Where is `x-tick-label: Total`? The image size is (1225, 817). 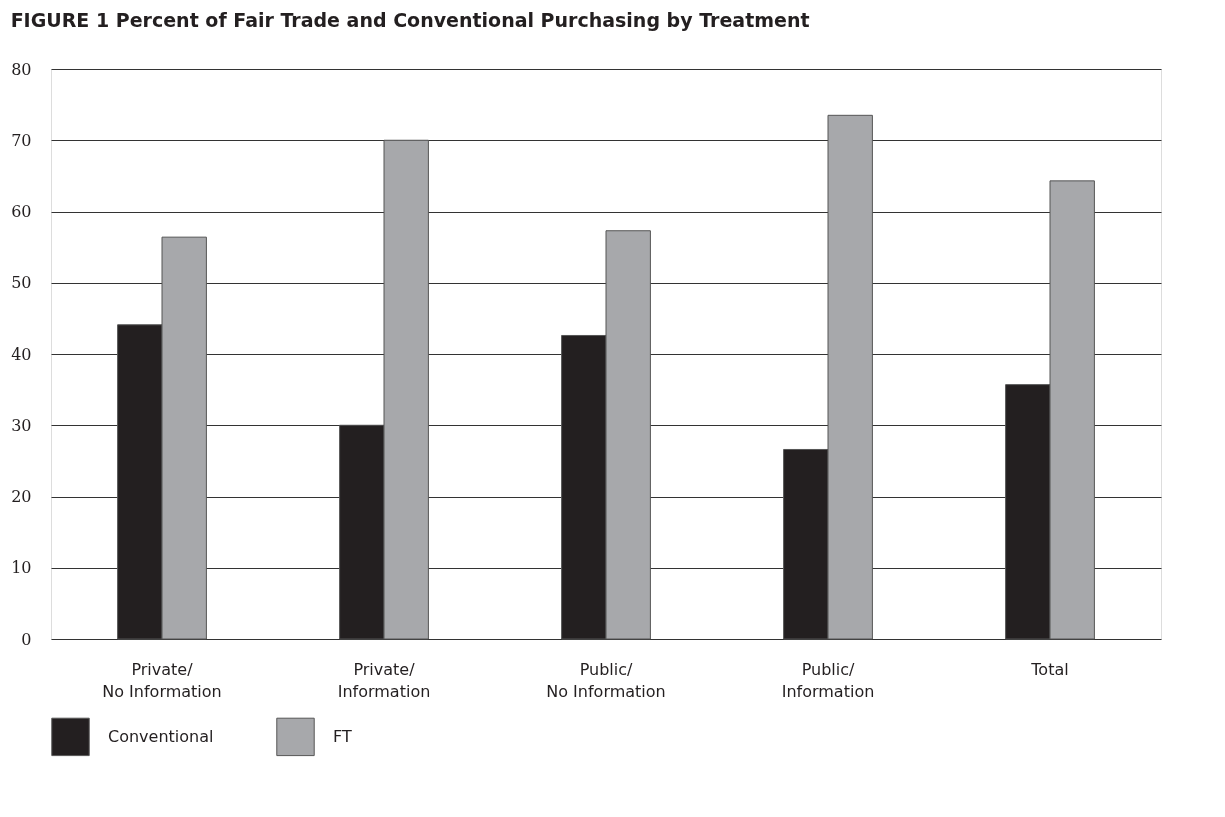
x-tick-label: Total is located at coordinates (1049, 669).